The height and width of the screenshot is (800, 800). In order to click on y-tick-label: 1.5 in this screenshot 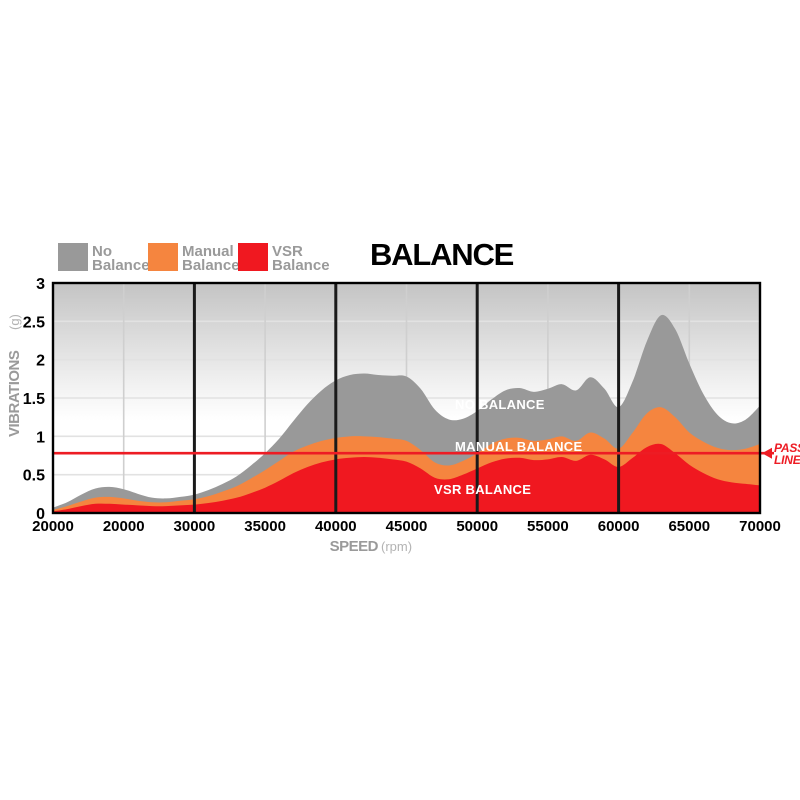, I will do `click(34, 399)`.